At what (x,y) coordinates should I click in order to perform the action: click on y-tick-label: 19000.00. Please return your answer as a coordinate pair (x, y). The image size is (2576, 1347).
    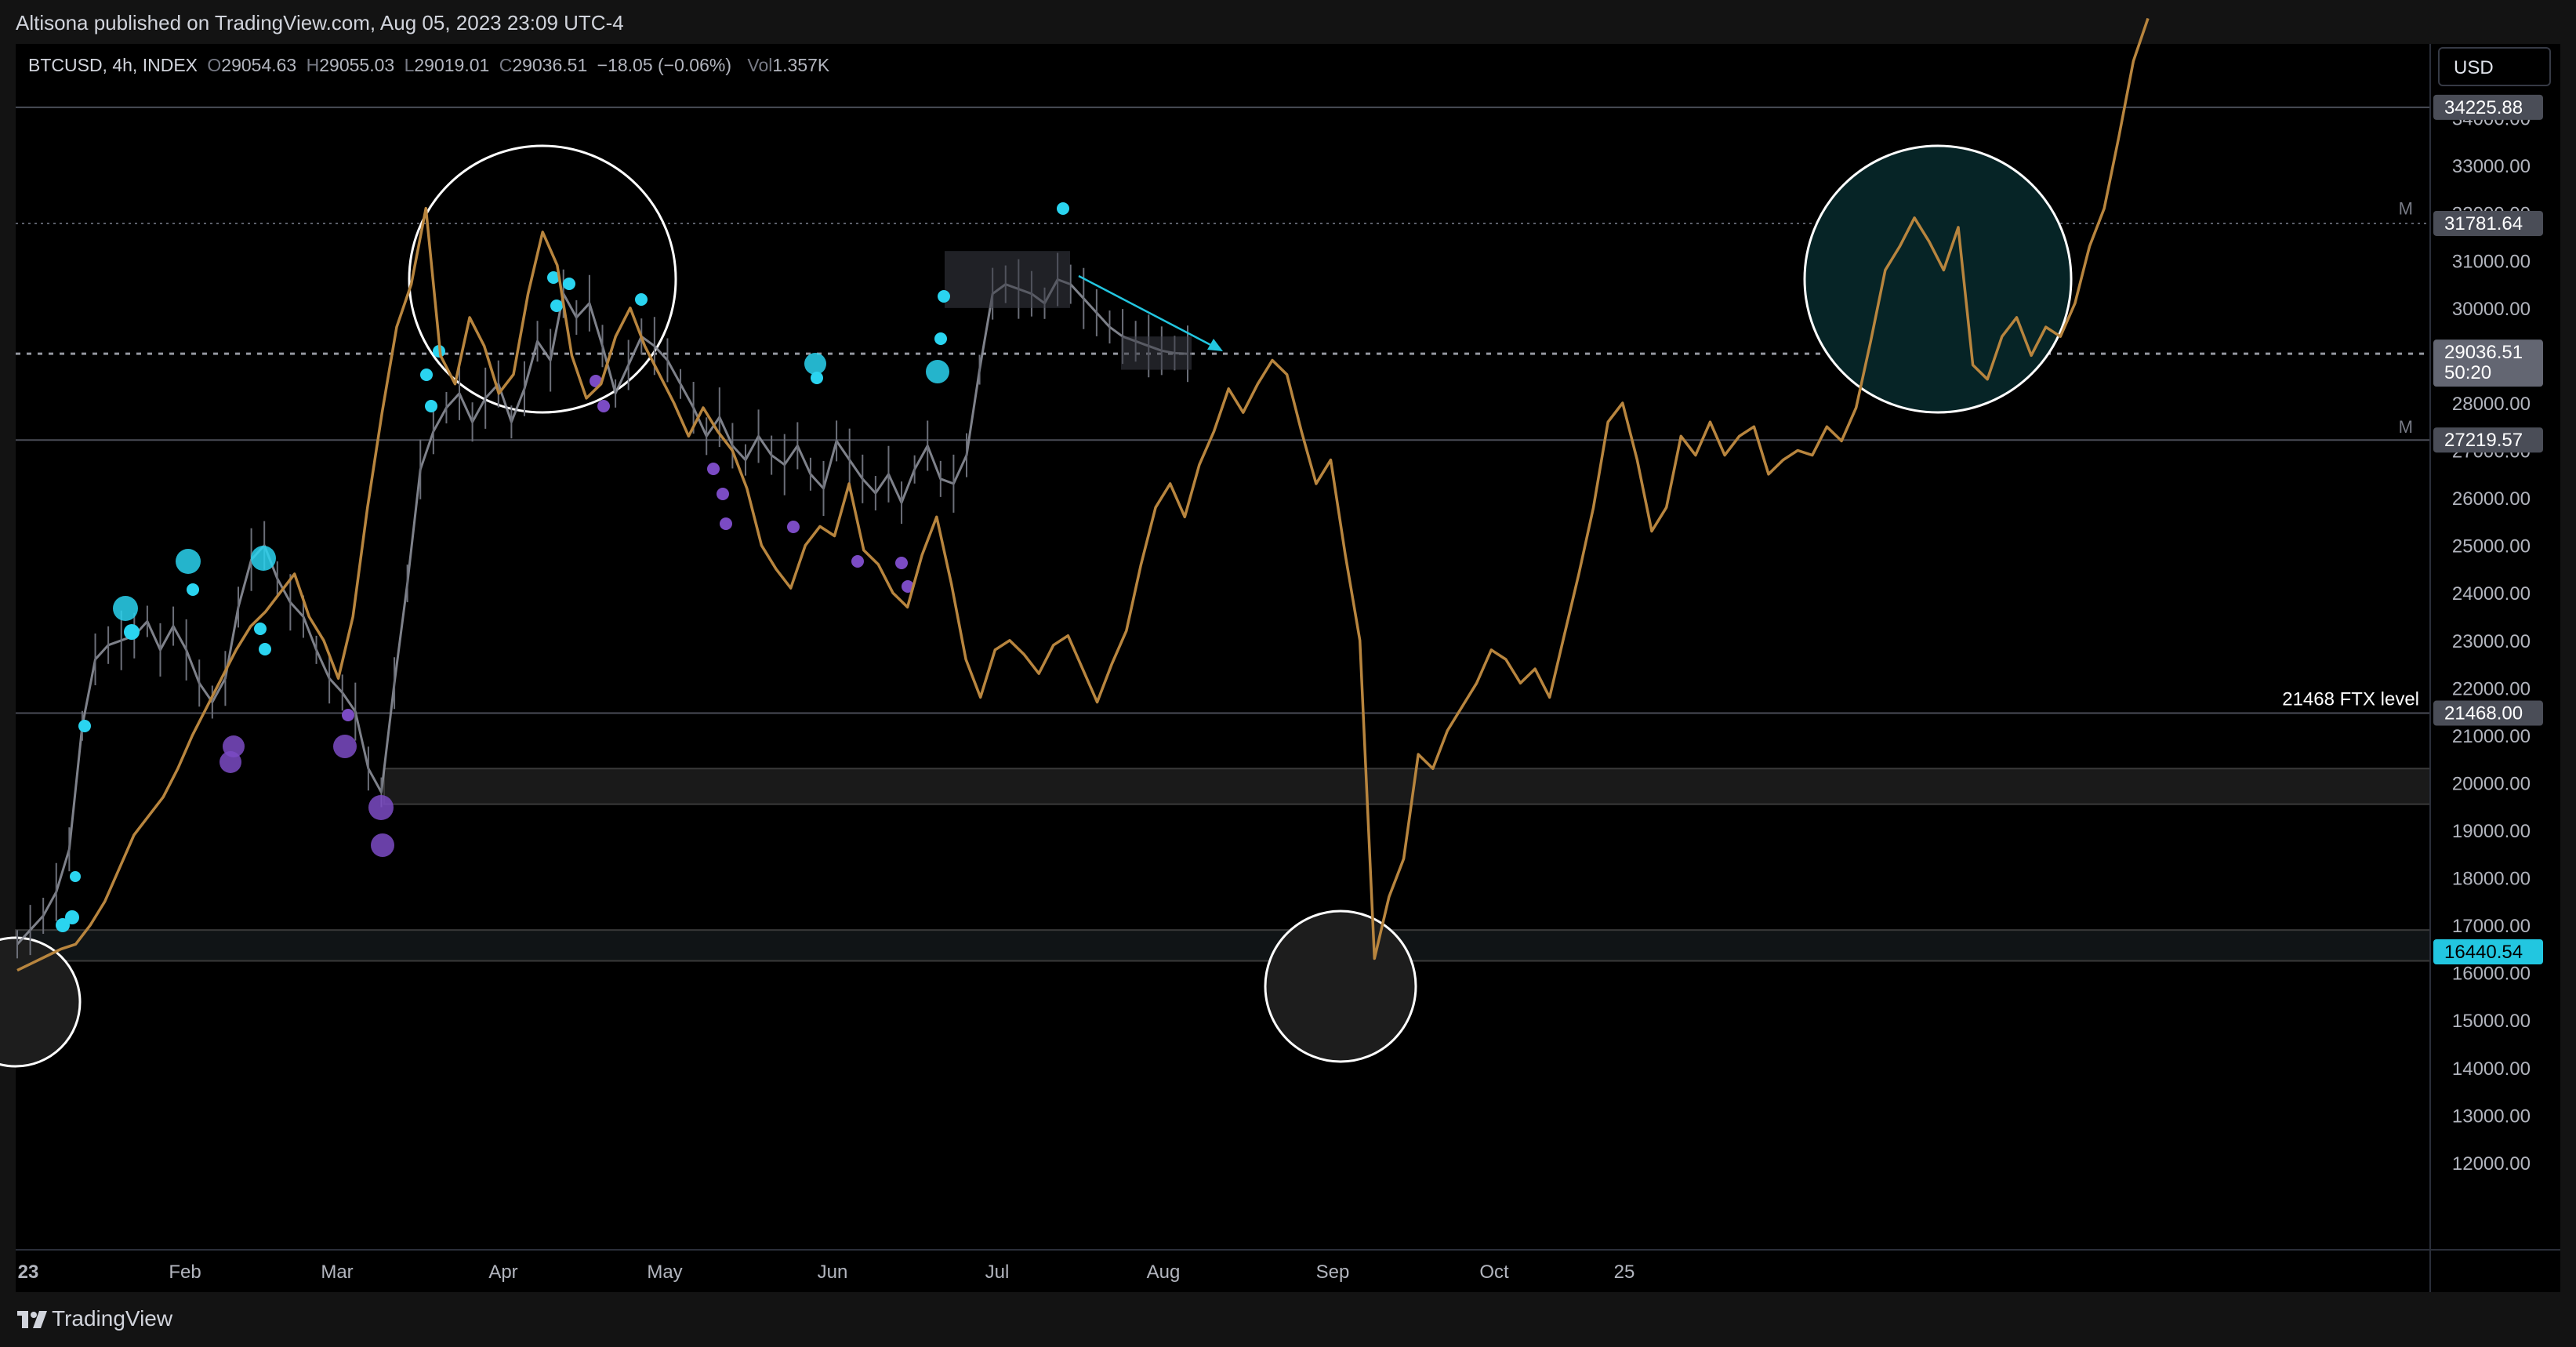
    Looking at the image, I should click on (2492, 831).